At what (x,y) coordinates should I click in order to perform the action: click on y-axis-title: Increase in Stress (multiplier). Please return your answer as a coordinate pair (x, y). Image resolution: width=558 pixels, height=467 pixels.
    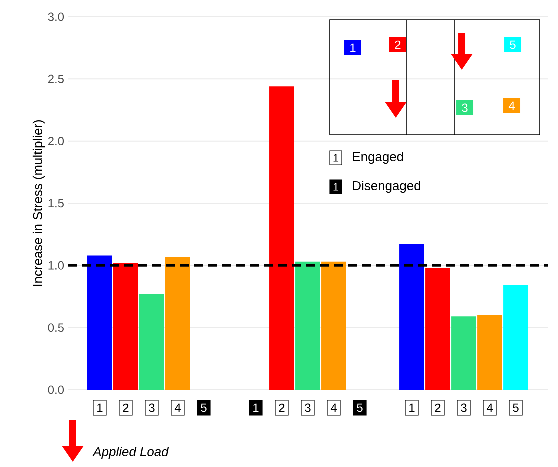
    Looking at the image, I should click on (39, 203).